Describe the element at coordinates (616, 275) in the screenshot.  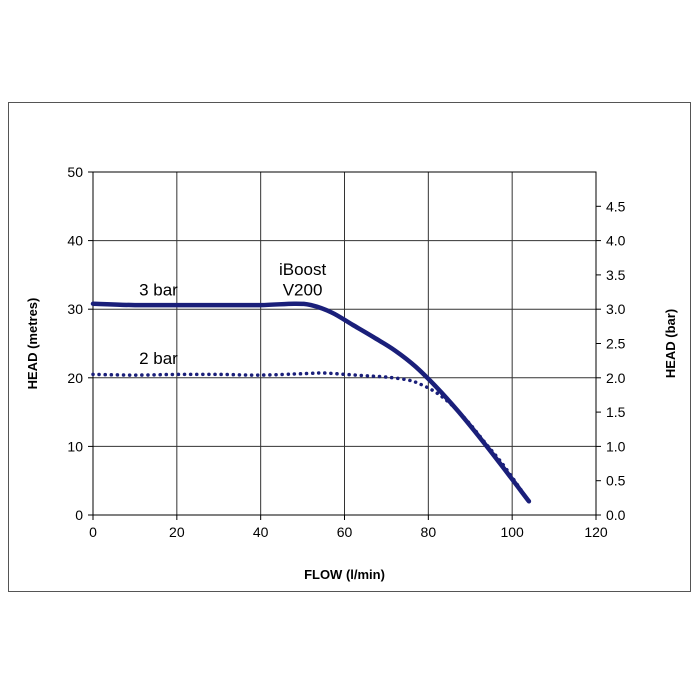
I see `y2-tick-label: 3.5` at that location.